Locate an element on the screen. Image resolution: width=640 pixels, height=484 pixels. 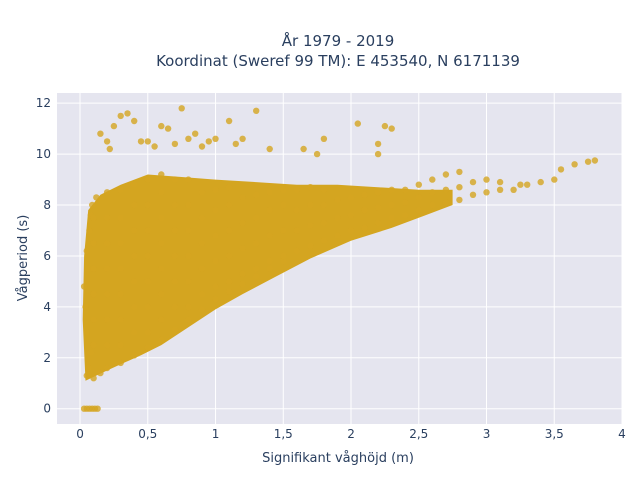
x-tick-label: 0,5 is located at coordinates (147, 434).